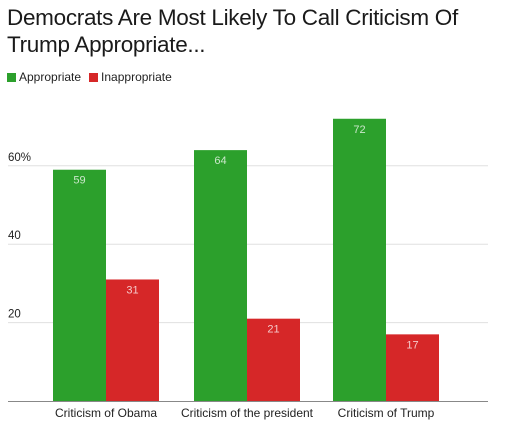  I want to click on legend-label-inappropriate: Inappropriate, so click(136, 77).